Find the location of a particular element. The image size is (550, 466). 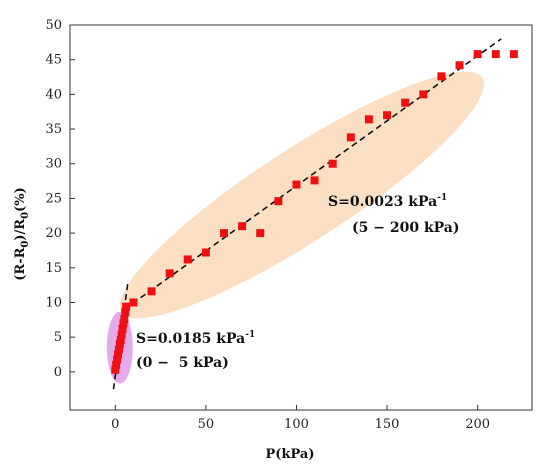

x-tick-label: 50 is located at coordinates (206, 424).